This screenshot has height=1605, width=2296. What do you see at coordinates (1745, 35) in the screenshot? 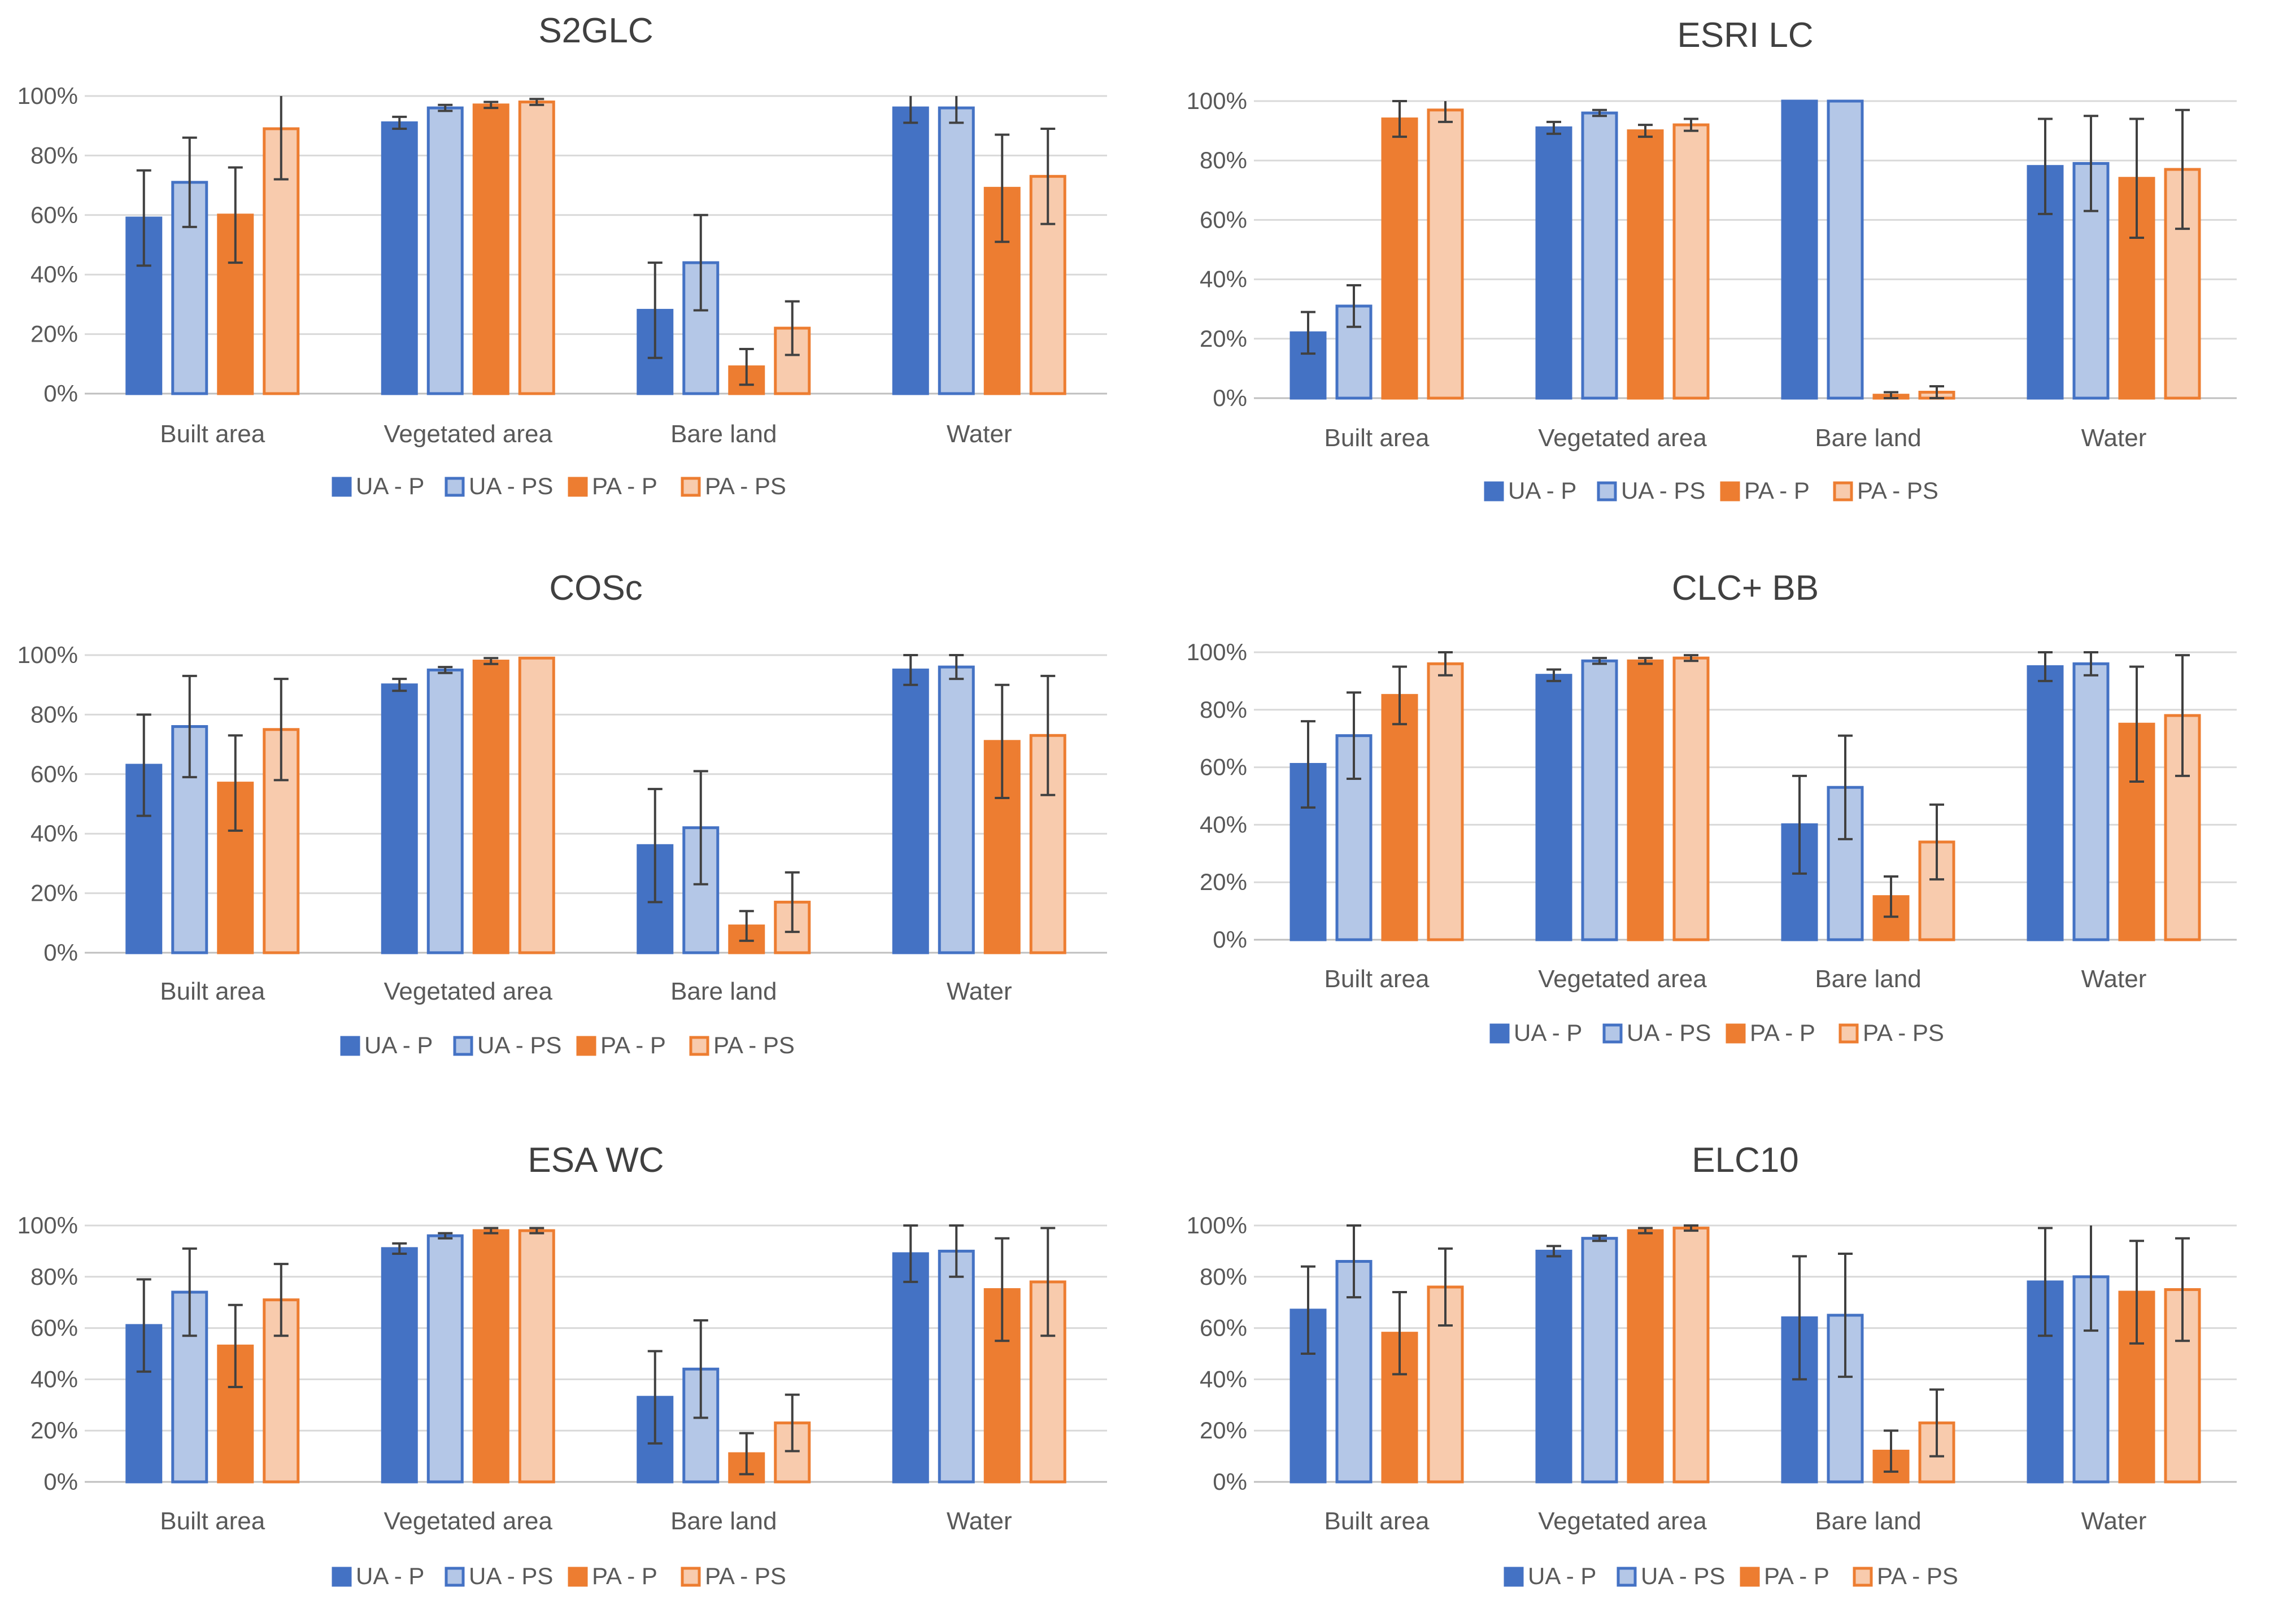
I see `chart-title: ESRI LC` at bounding box center [1745, 35].